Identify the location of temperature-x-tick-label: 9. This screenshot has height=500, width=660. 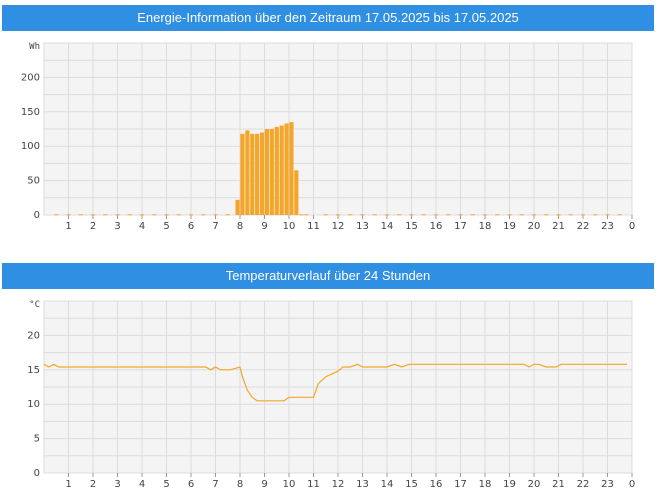
(264, 484).